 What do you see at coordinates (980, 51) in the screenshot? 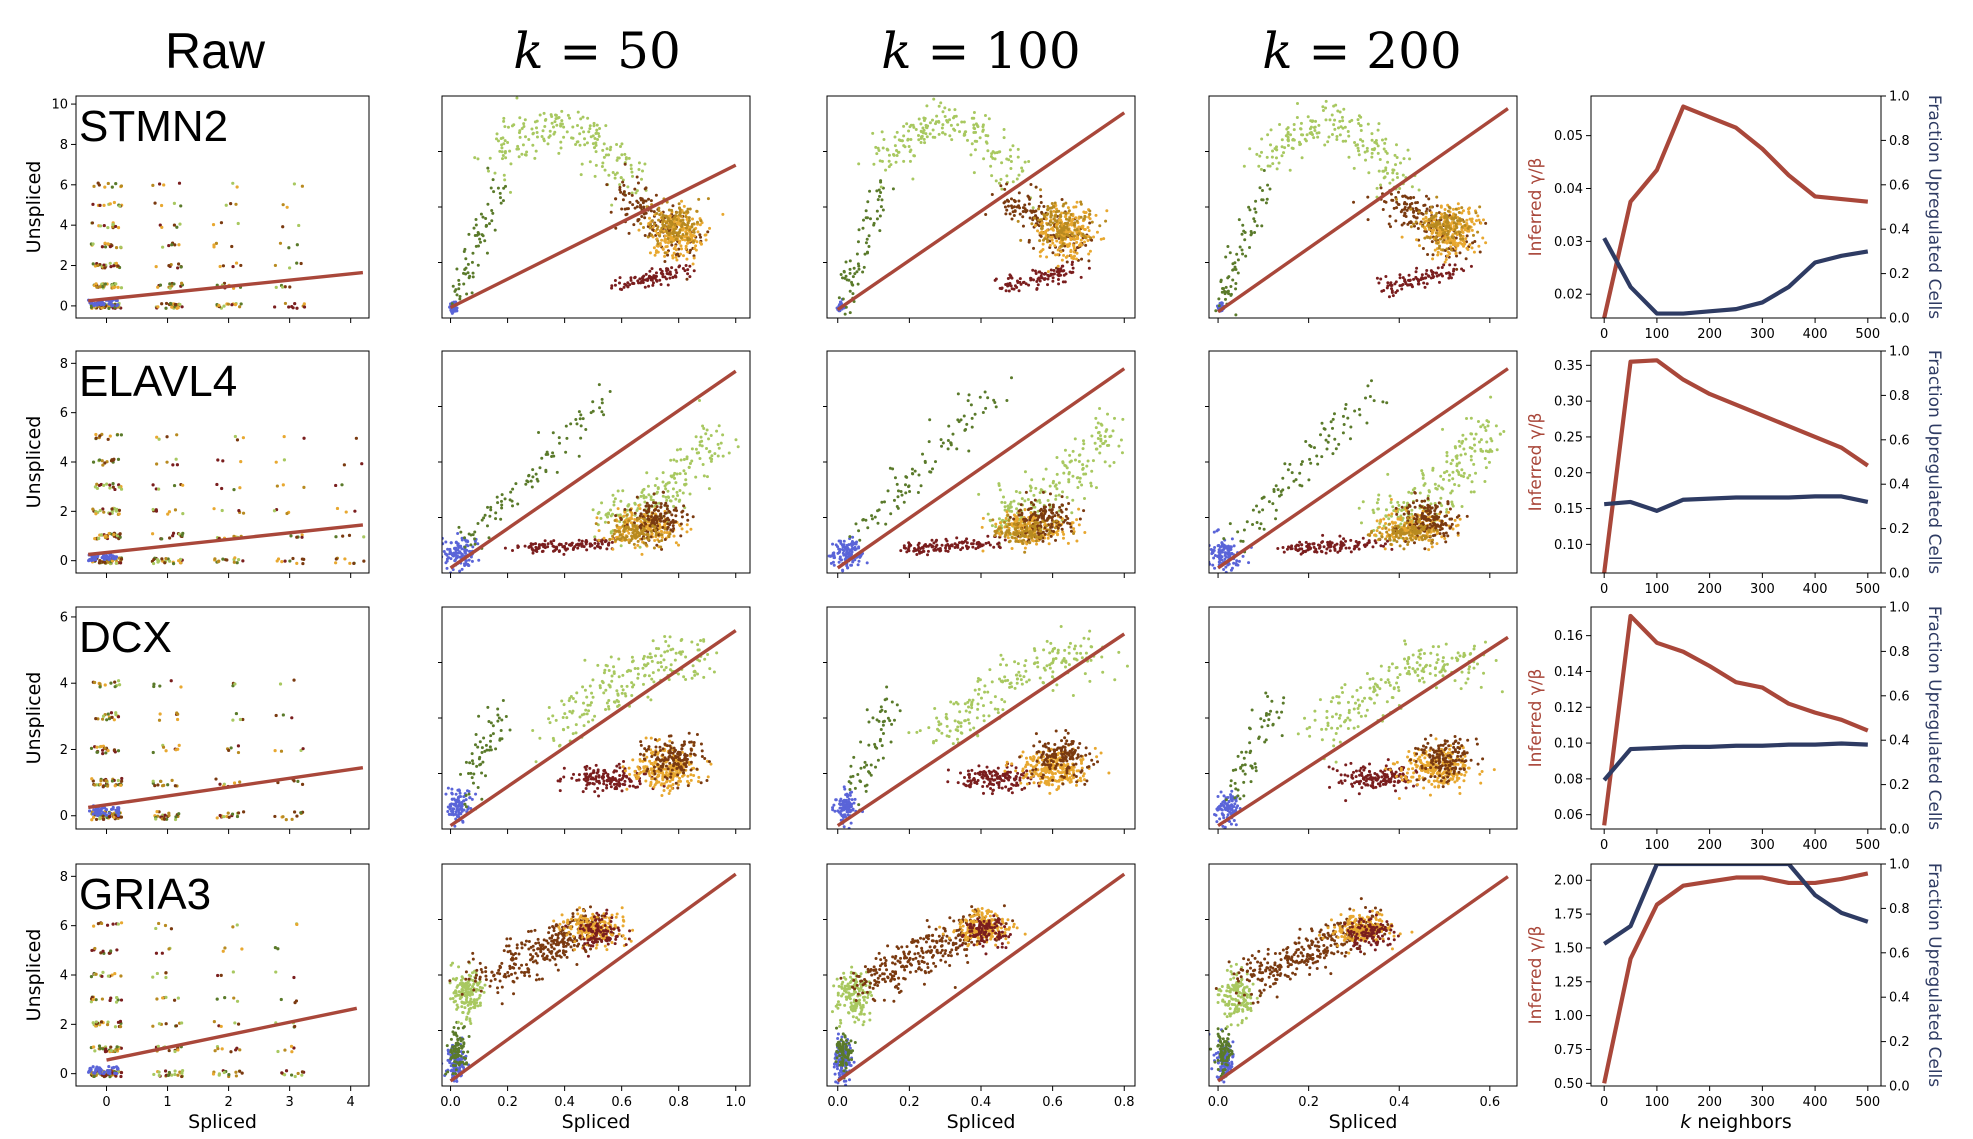
I see `column-title-2: k = 100` at bounding box center [980, 51].